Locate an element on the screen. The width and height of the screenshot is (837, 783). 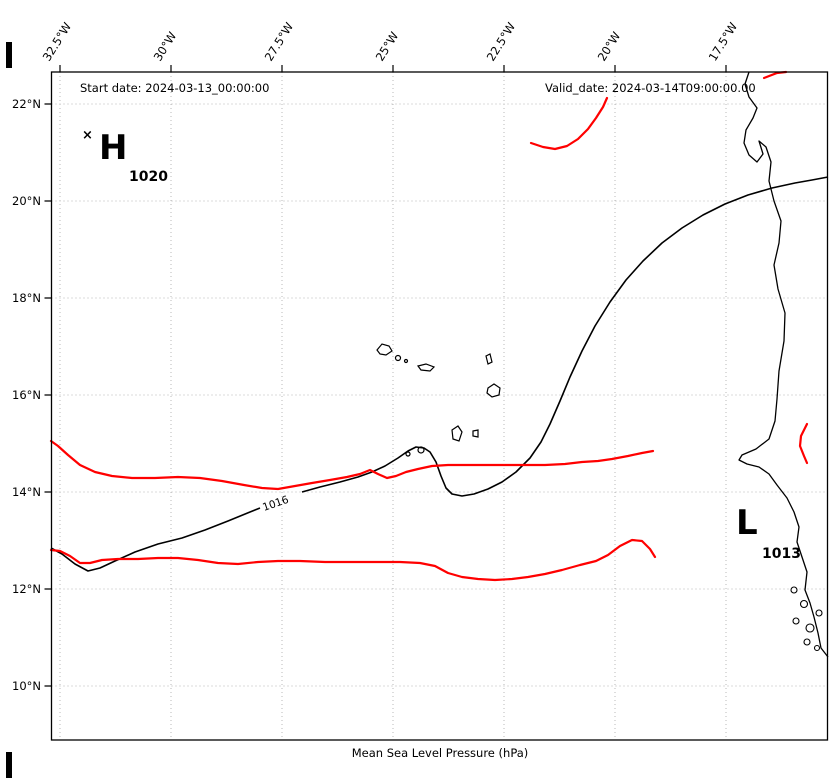
lat-tick-label: 14°N is located at coordinates (26, 492).